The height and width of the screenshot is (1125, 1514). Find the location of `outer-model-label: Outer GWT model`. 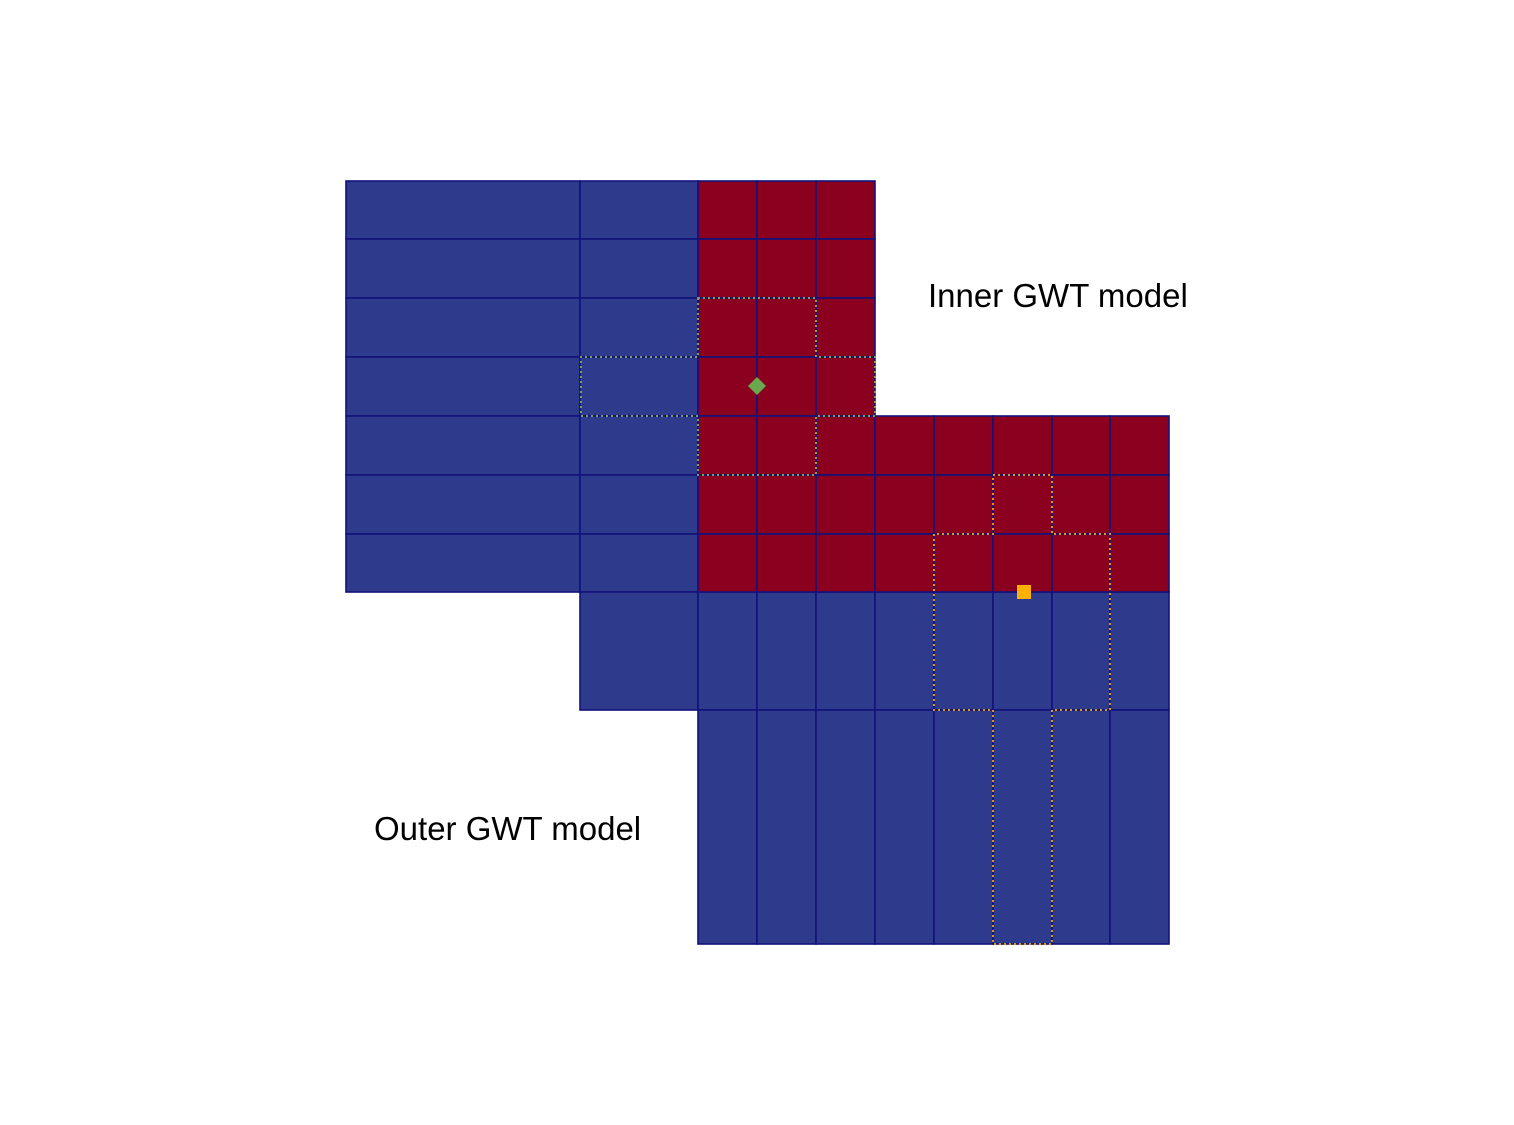

outer-model-label: Outer GWT model is located at coordinates (508, 828).